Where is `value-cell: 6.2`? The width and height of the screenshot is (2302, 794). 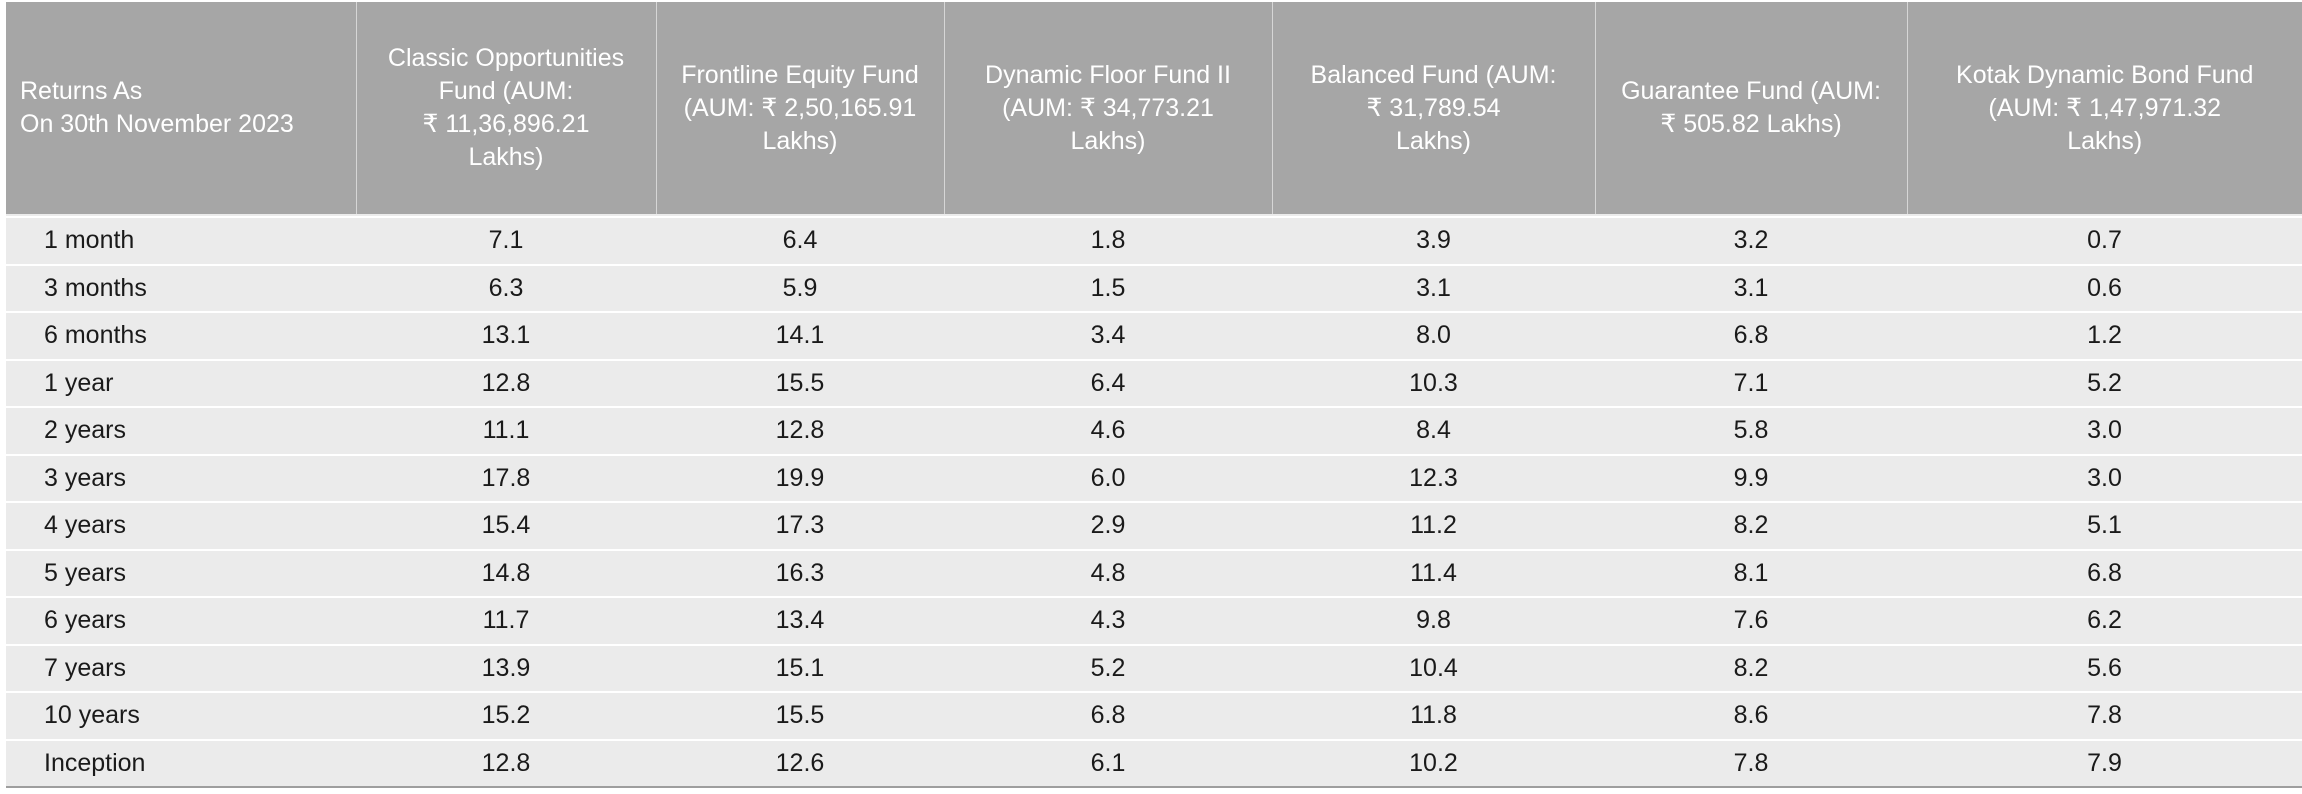 value-cell: 6.2 is located at coordinates (2104, 620).